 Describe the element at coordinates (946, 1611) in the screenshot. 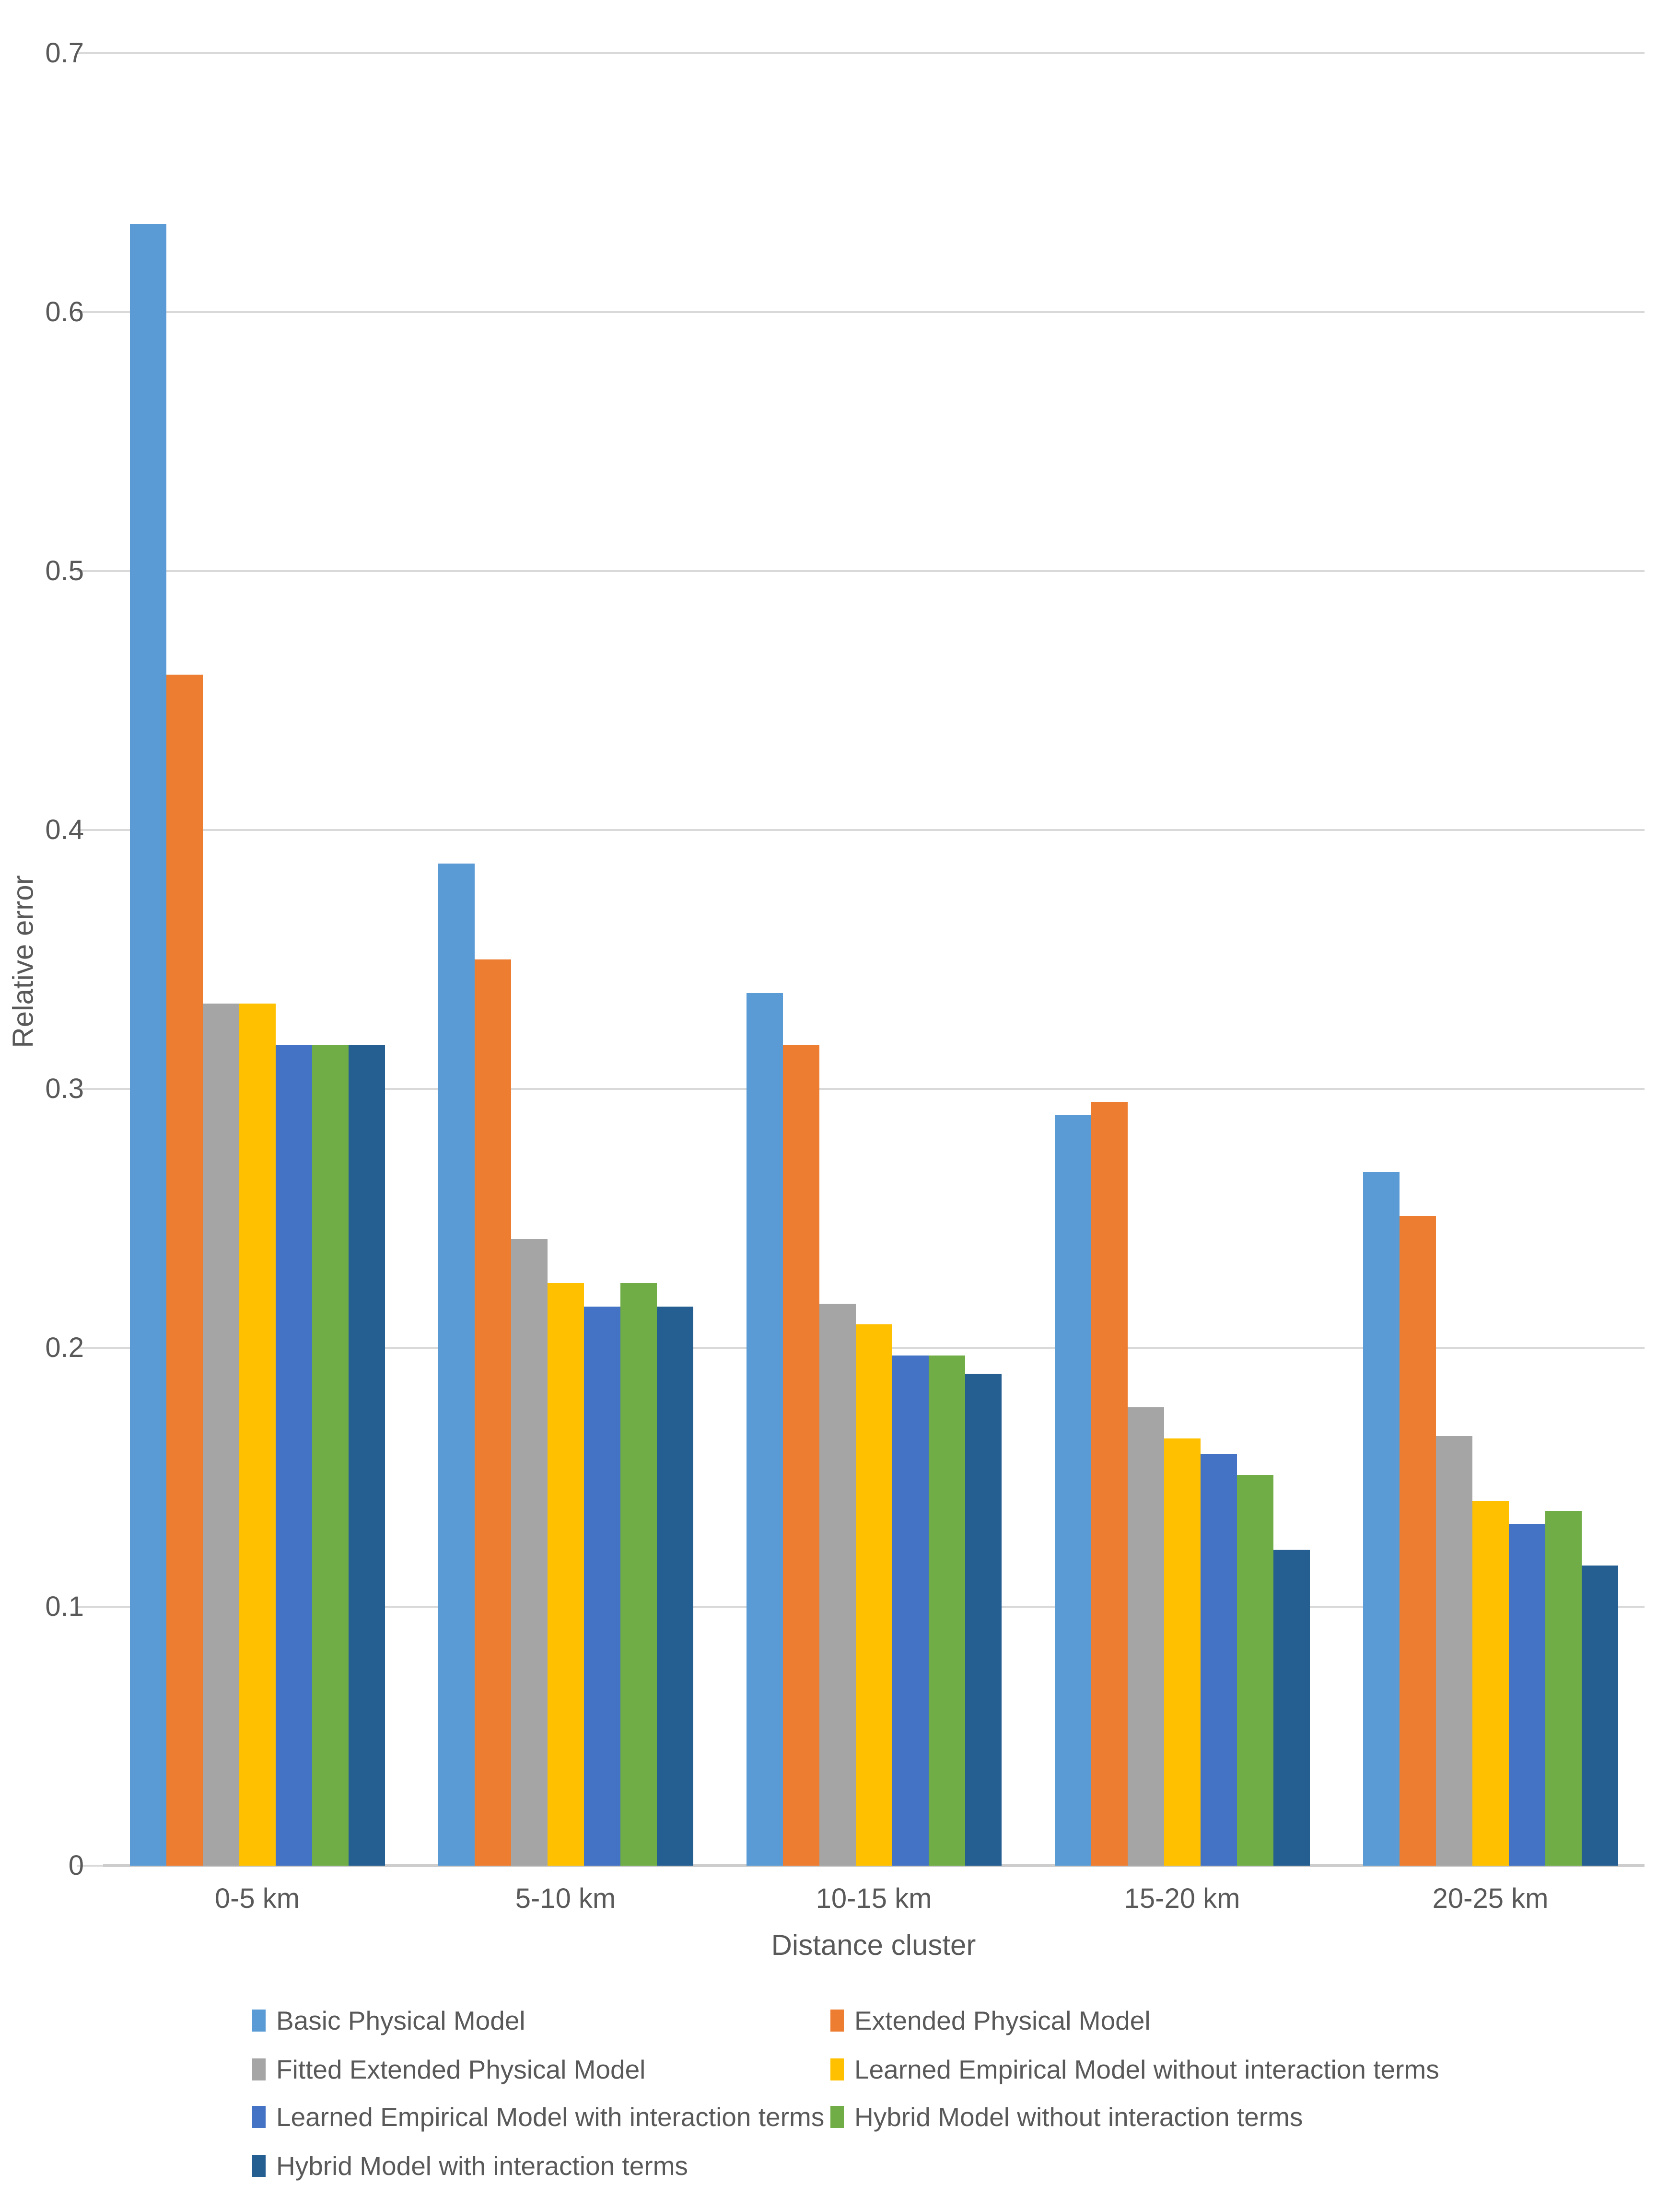

I see `bar-series6-10-15km` at that location.